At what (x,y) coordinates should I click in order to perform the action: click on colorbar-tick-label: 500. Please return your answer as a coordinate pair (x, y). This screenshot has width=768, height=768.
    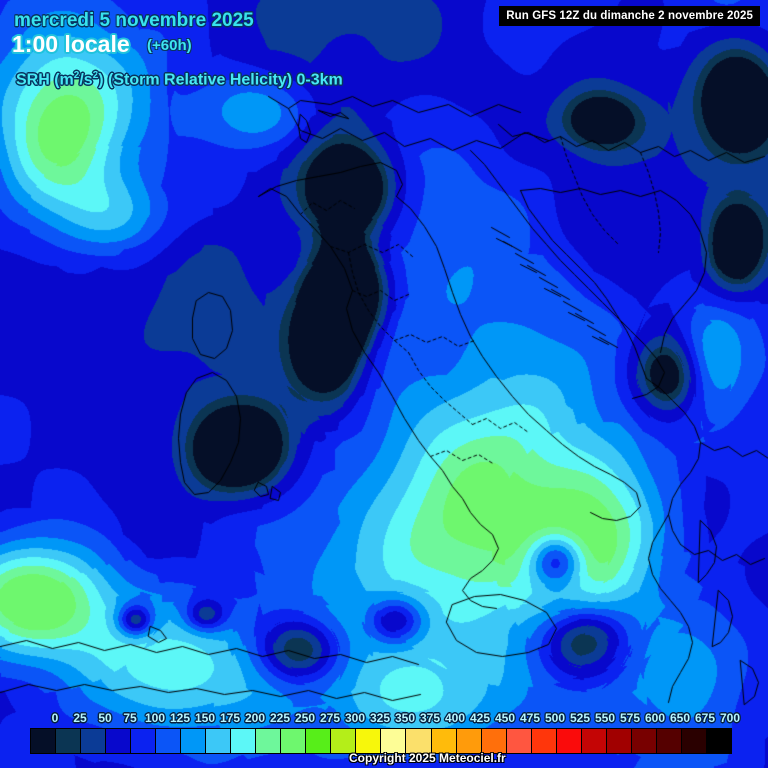
    Looking at the image, I should click on (555, 718).